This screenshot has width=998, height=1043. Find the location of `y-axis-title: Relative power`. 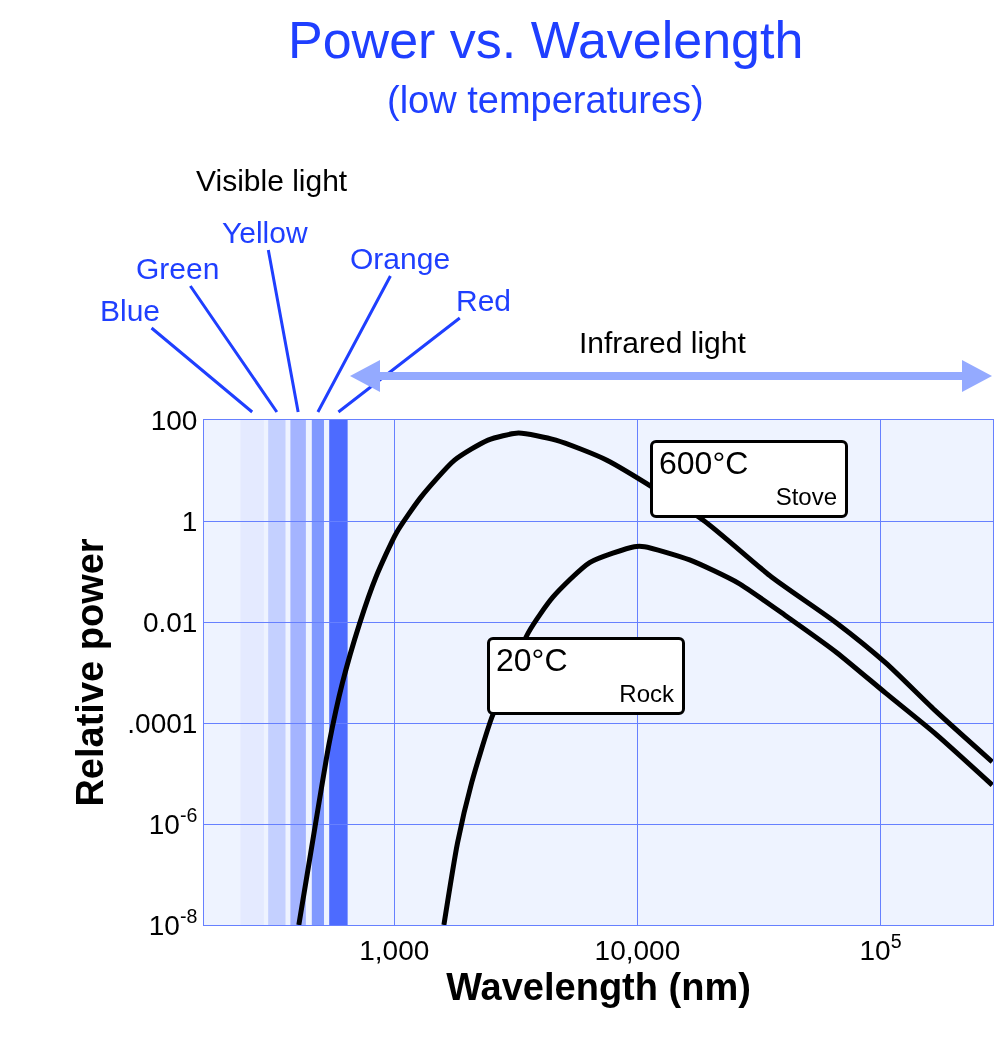

y-axis-title: Relative power is located at coordinates (89, 672).